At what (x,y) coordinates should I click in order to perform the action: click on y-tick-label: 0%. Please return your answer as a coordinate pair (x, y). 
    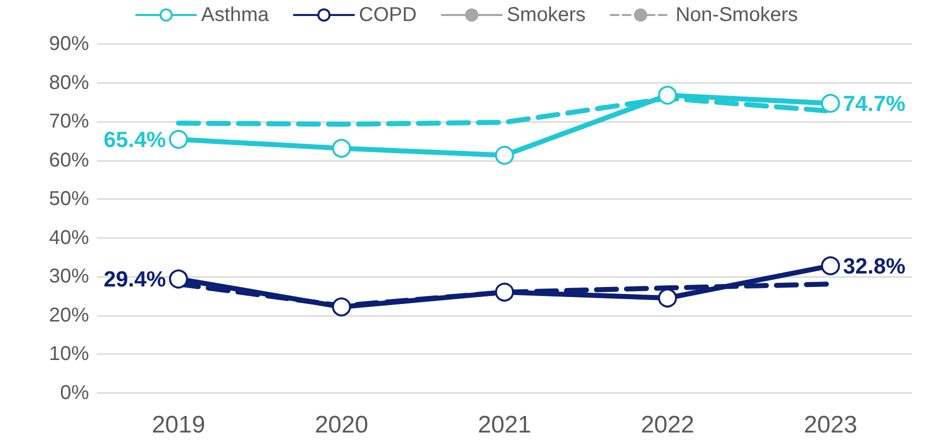
    Looking at the image, I should click on (75, 393).